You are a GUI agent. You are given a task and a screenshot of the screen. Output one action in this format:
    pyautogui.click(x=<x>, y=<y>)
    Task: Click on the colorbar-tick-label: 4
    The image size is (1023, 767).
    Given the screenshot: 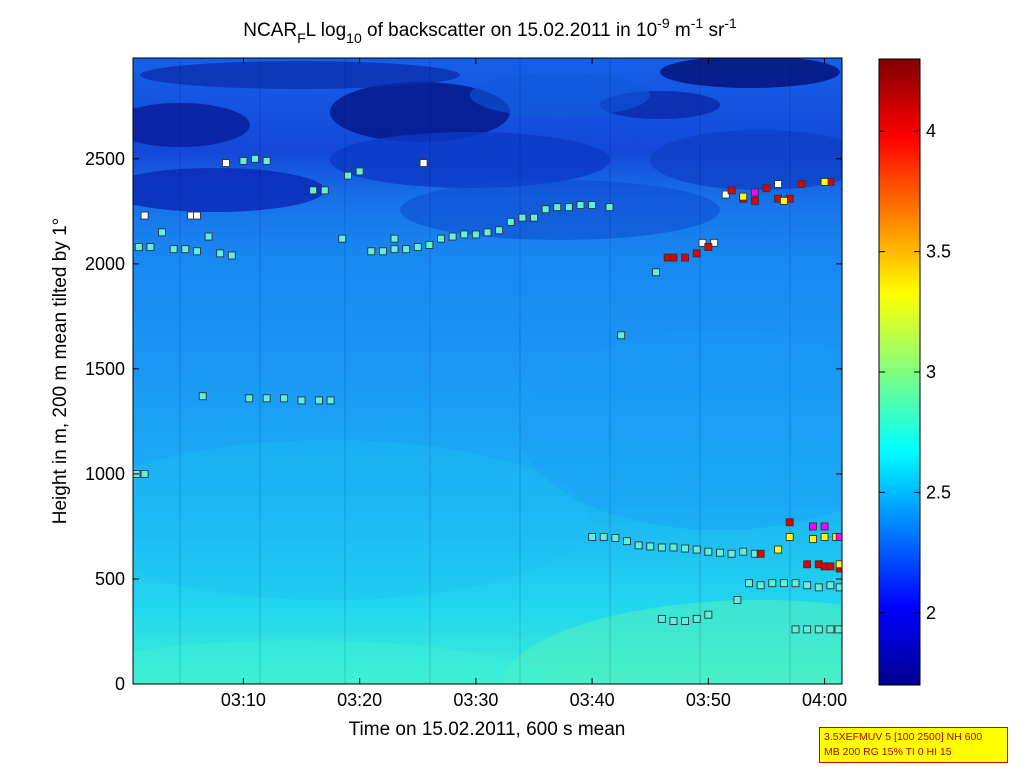 What is the action you would take?
    pyautogui.click(x=931, y=131)
    